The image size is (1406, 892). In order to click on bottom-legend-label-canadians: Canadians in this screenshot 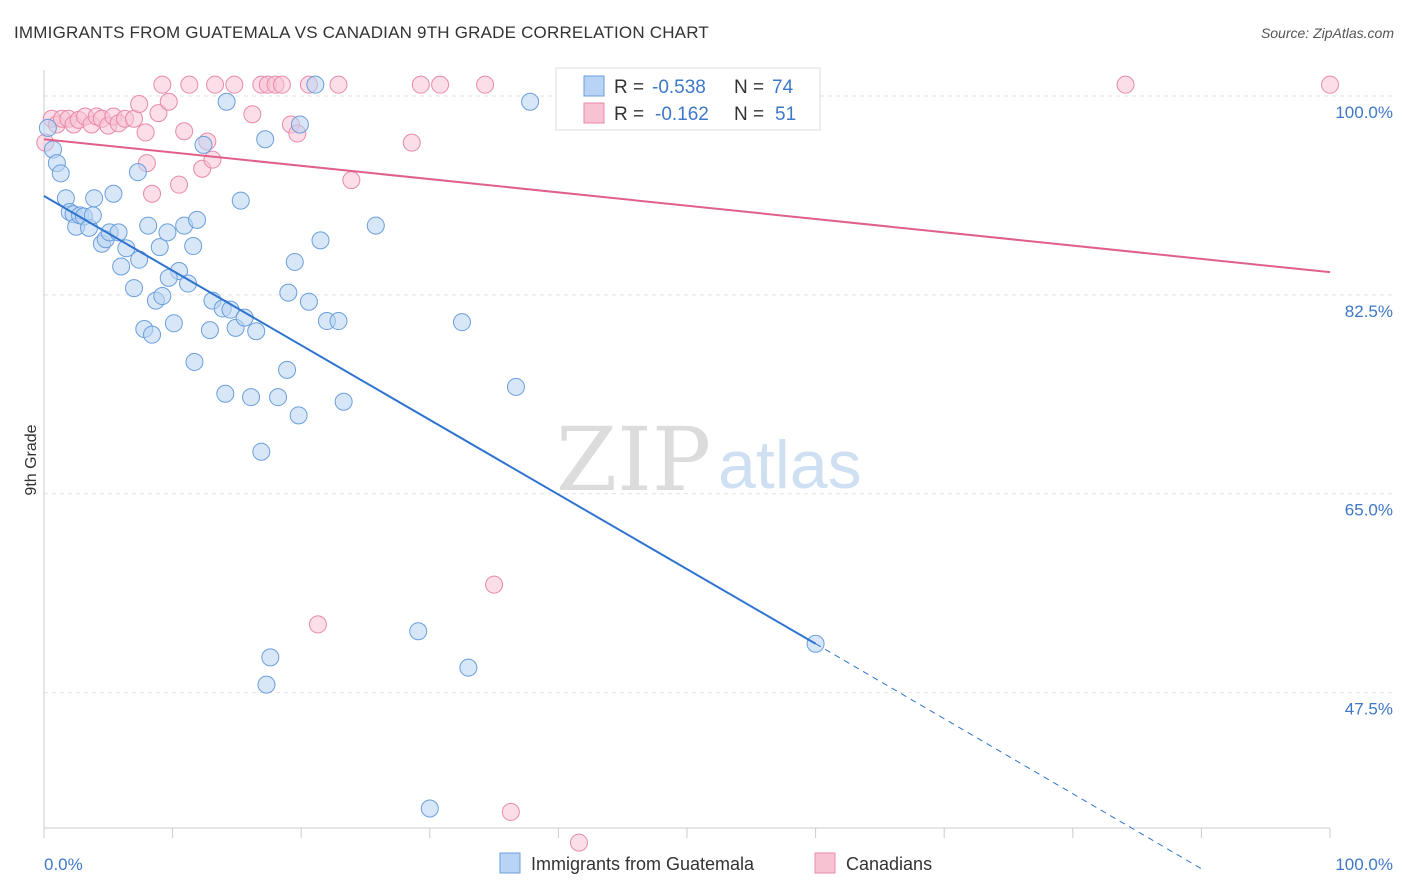, I will do `click(889, 864)`.